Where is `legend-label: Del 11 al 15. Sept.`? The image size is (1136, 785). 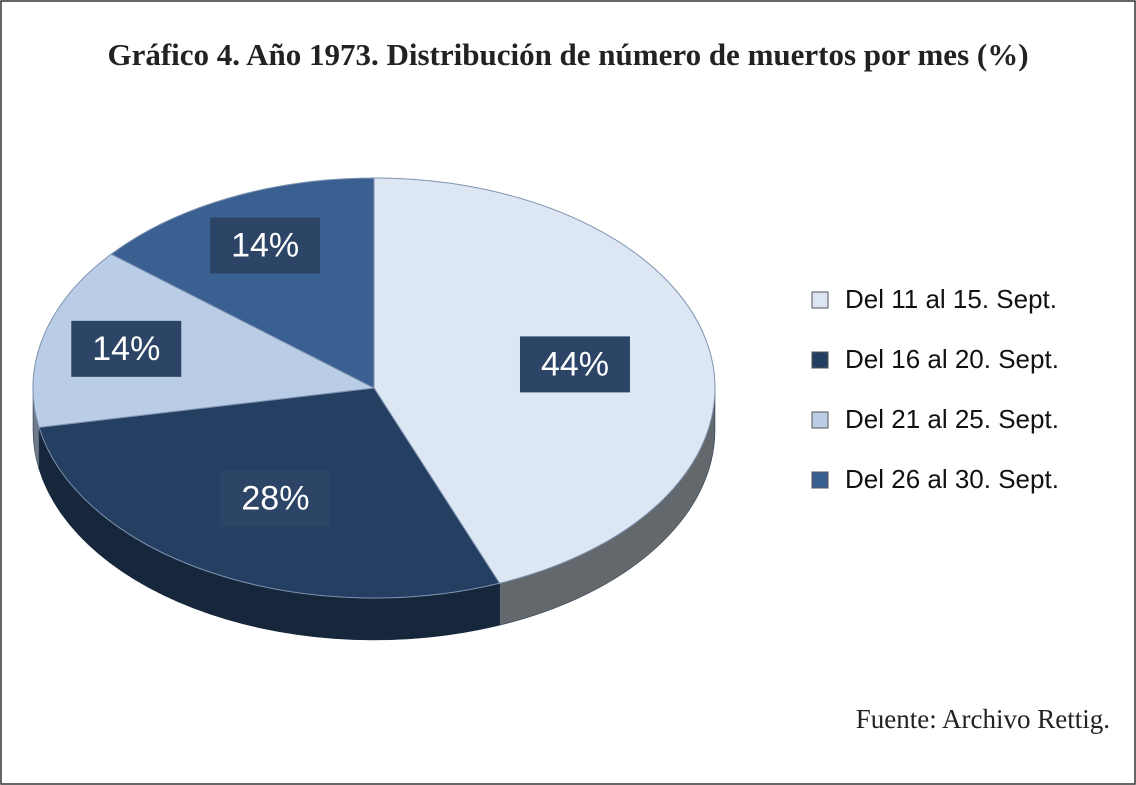
legend-label: Del 11 al 15. Sept. is located at coordinates (951, 299).